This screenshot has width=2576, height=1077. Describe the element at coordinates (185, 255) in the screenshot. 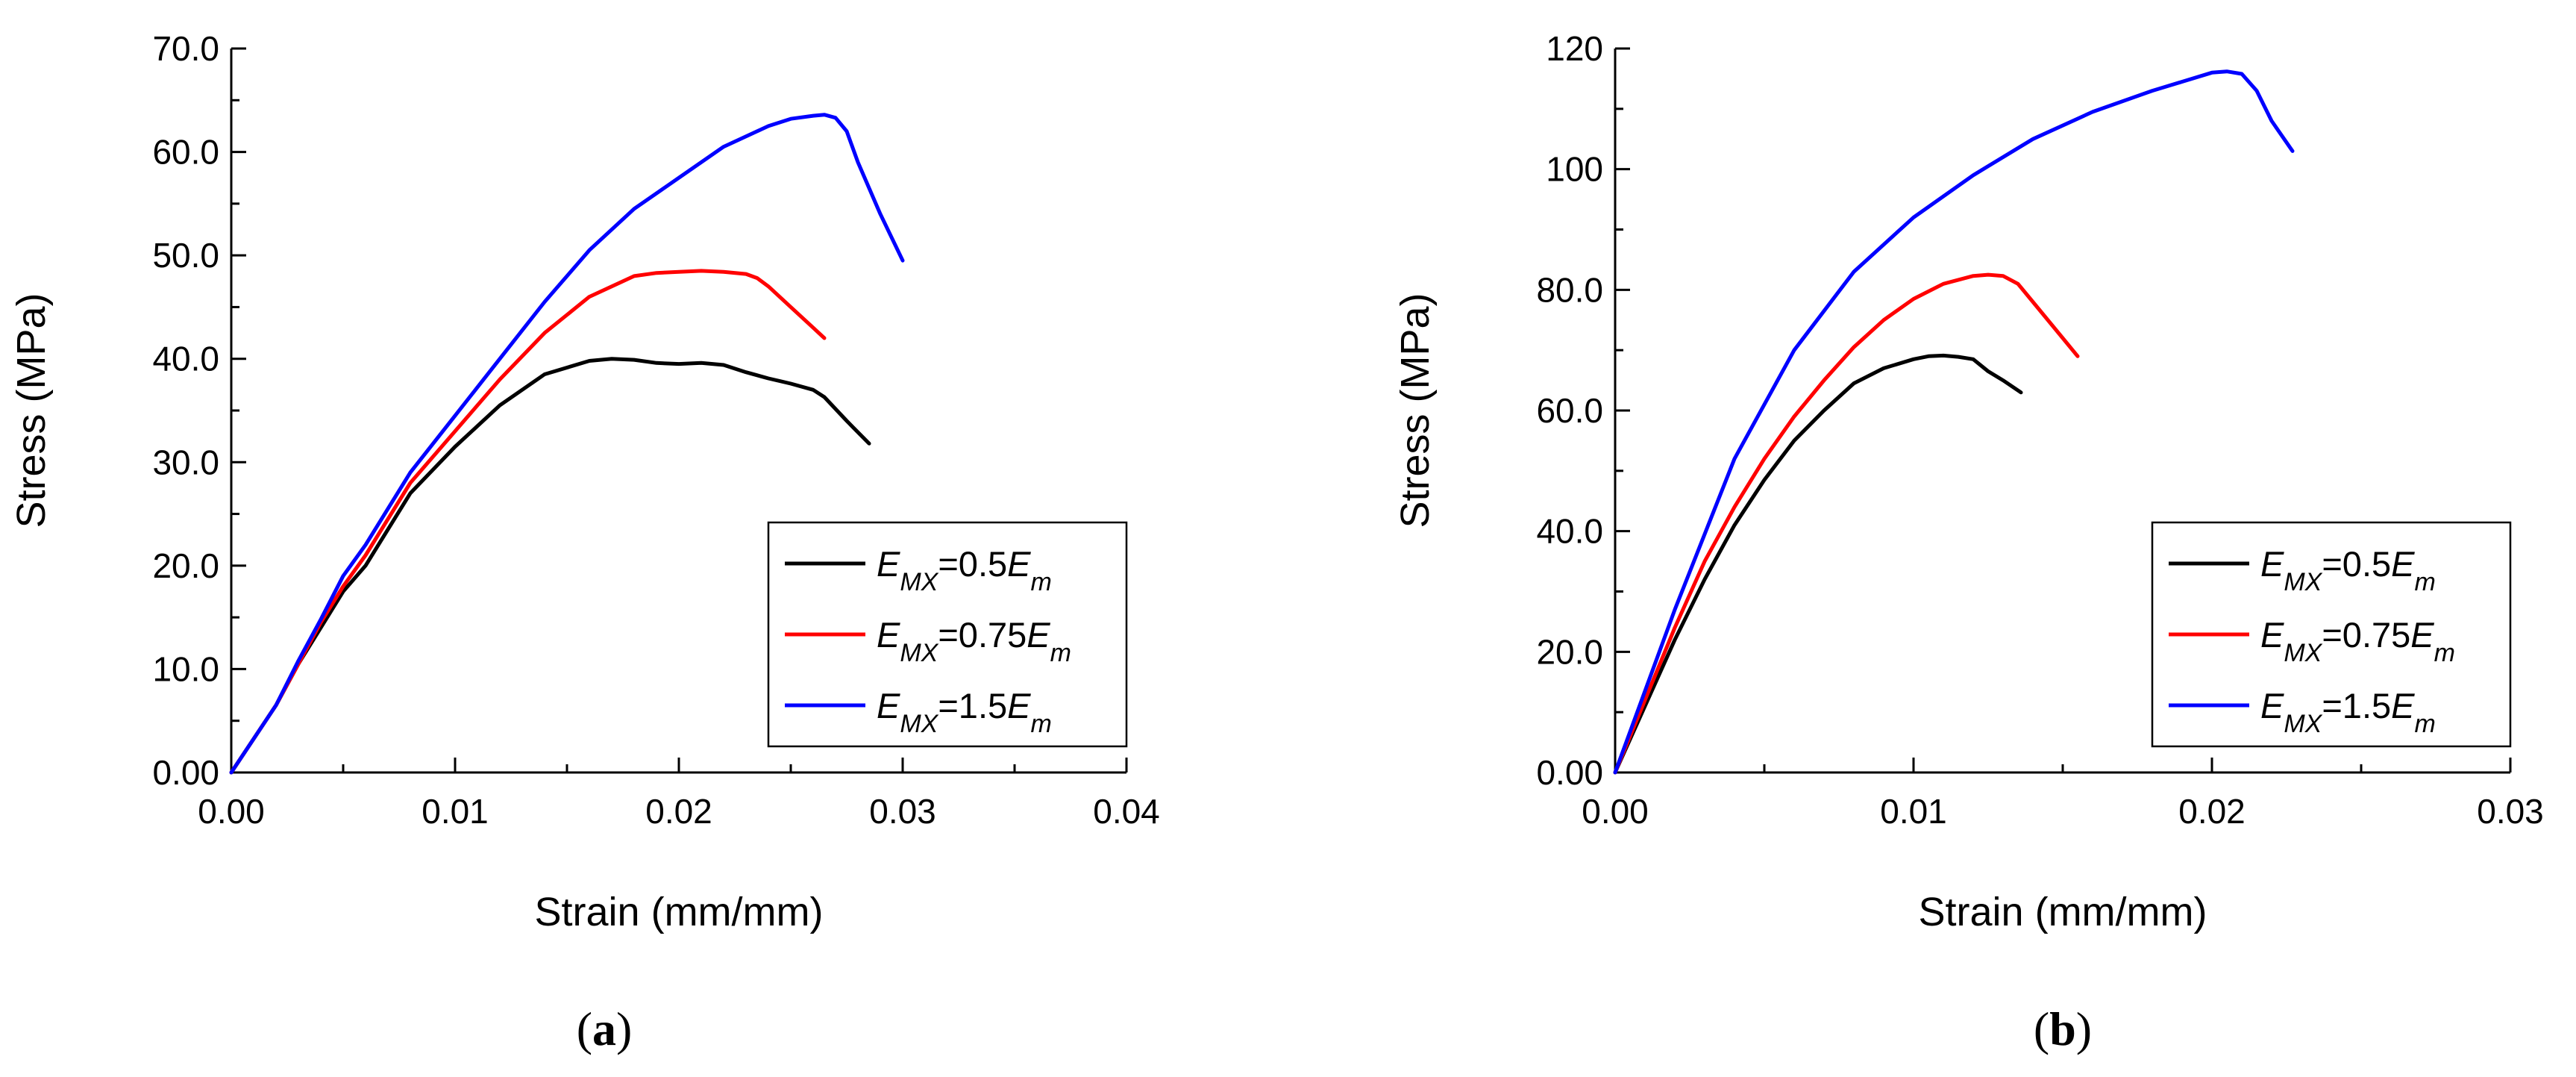

I see `y-tick-label-a: 50.0` at that location.